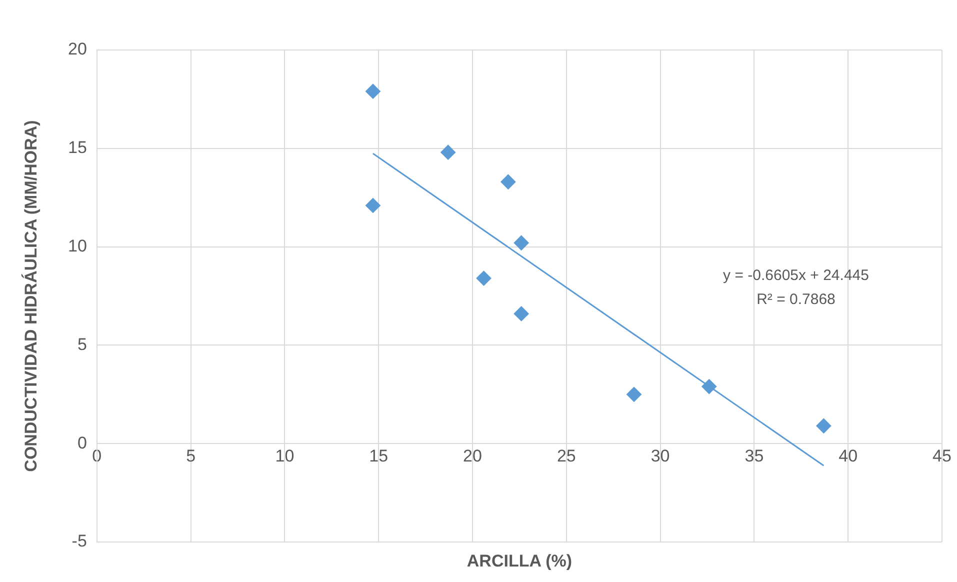  Describe the element at coordinates (191, 456) in the screenshot. I see `x-tick-label: 5` at that location.